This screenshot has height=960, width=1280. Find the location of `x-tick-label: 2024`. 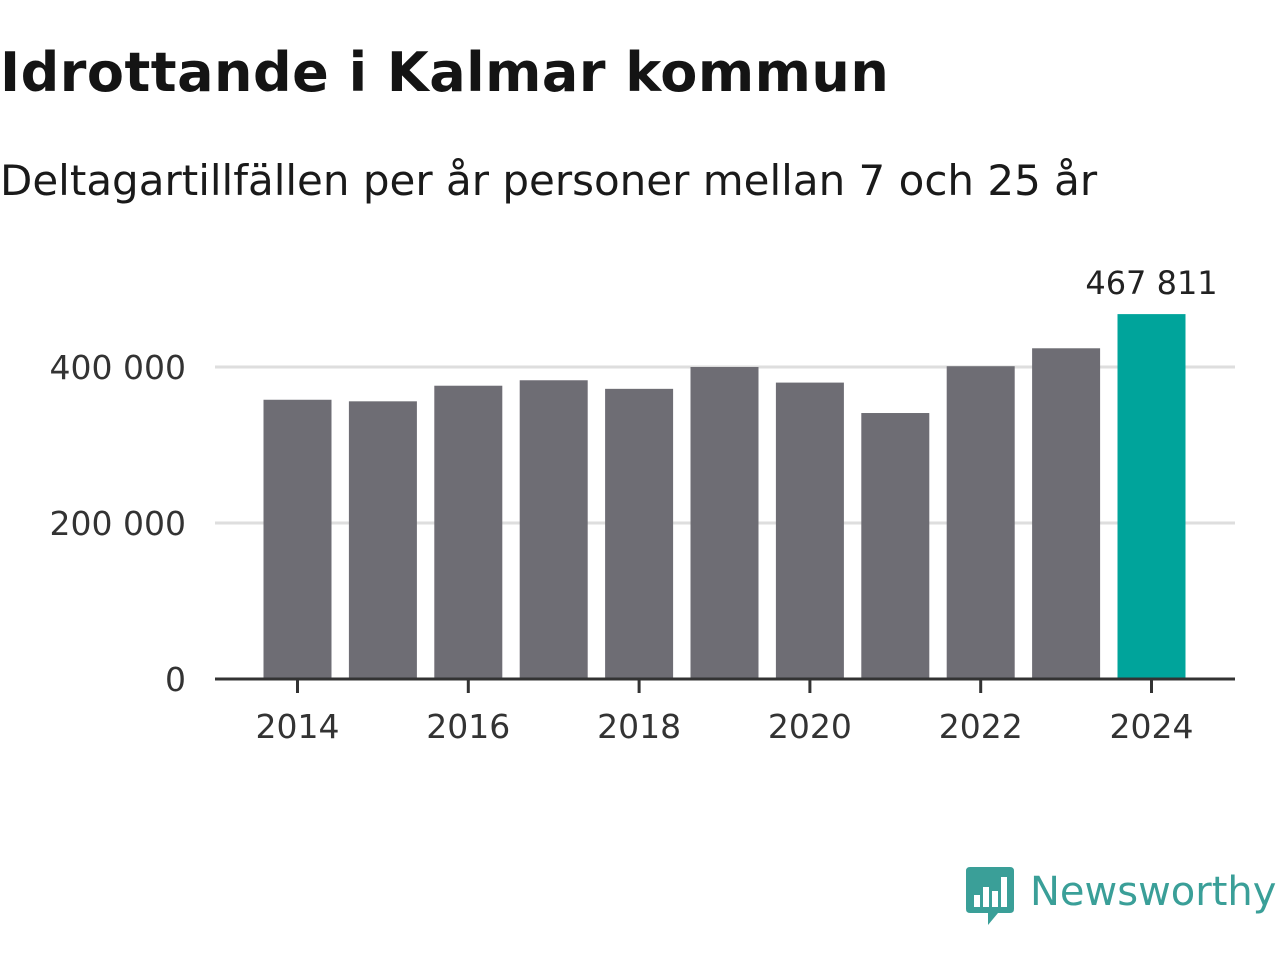

x-tick-label: 2024 is located at coordinates (1152, 726).